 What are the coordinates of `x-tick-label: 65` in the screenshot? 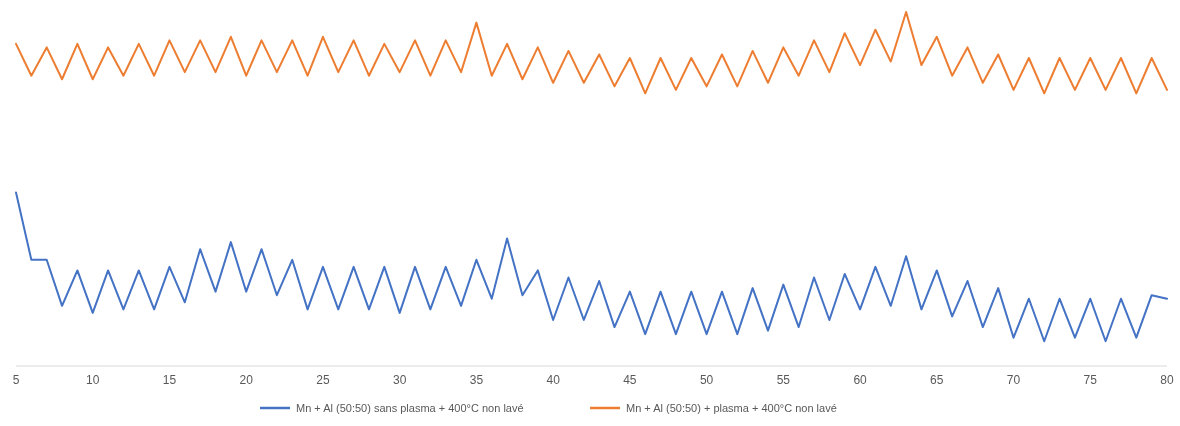 It's located at (937, 380).